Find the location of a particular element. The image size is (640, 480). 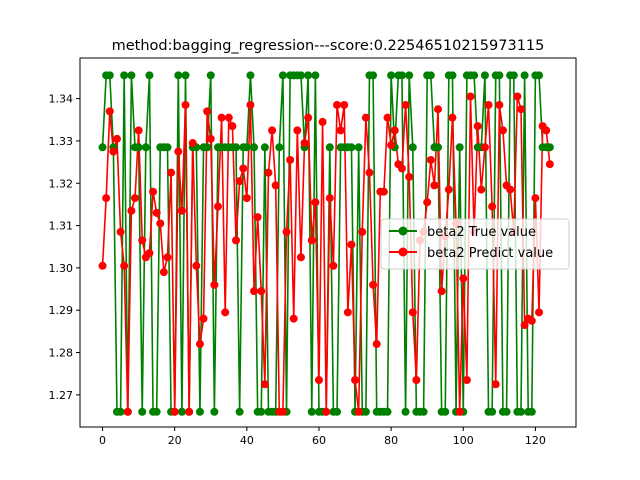

legend-true-marker is located at coordinates (403, 231).